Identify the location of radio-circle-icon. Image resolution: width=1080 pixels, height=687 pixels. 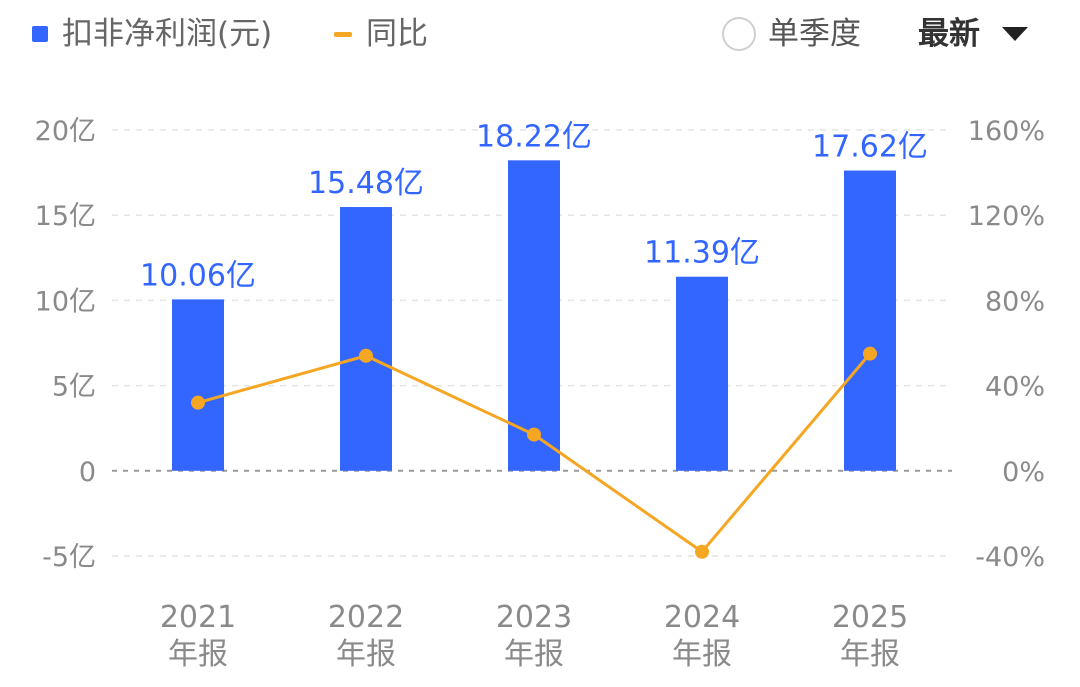
(739, 34).